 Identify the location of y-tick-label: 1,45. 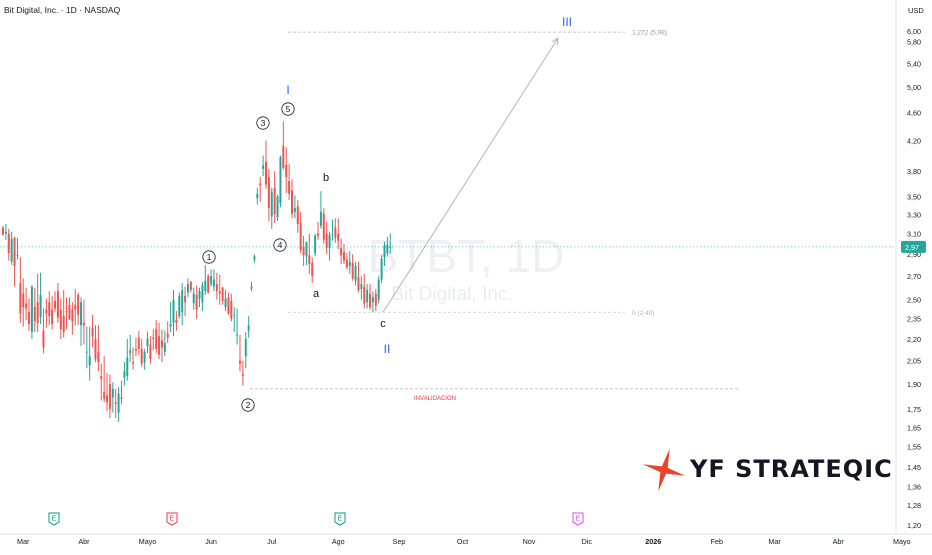
(914, 467).